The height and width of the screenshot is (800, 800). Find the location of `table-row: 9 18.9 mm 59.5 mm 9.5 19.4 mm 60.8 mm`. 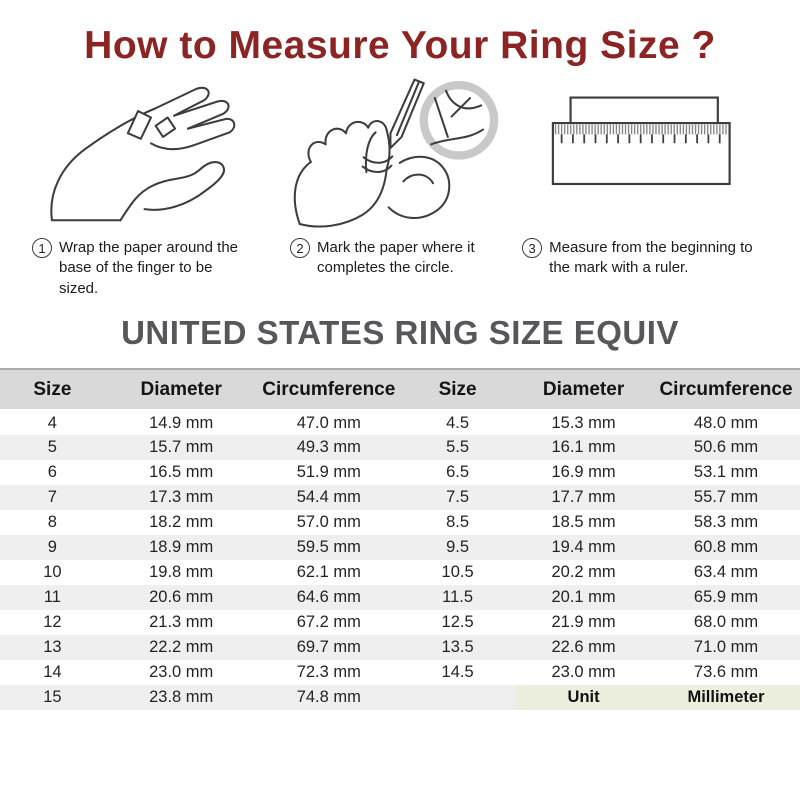

table-row: 9 18.9 mm 59.5 mm 9.5 19.4 mm 60.8 mm is located at coordinates (400, 547).